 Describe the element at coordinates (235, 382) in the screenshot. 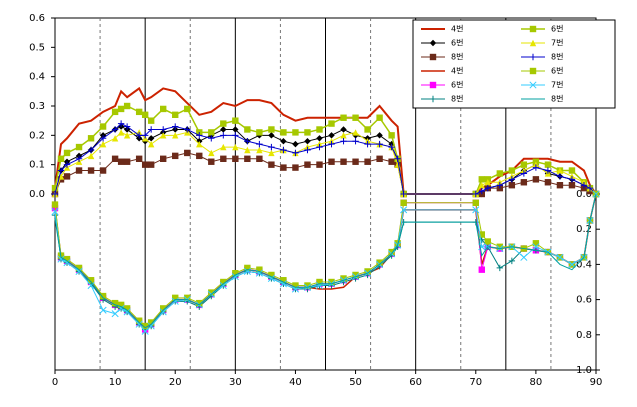

I see `x-tick-label: 30` at that location.